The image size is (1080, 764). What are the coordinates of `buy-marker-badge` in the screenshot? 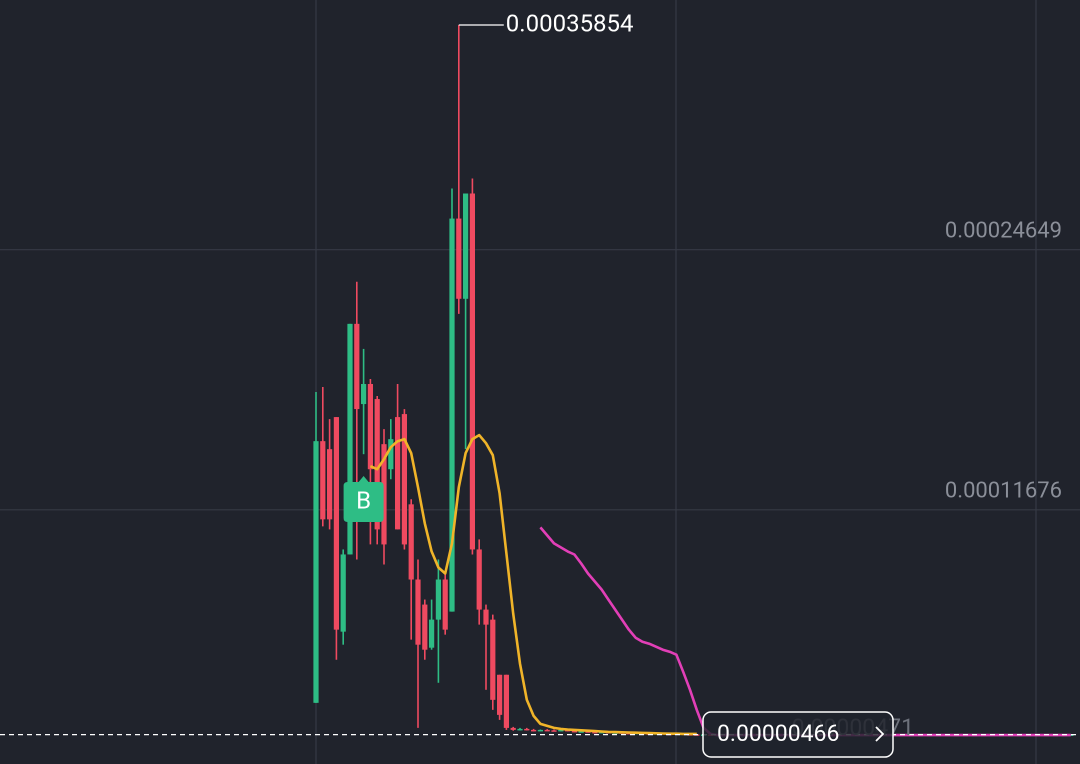 It's located at (363, 499).